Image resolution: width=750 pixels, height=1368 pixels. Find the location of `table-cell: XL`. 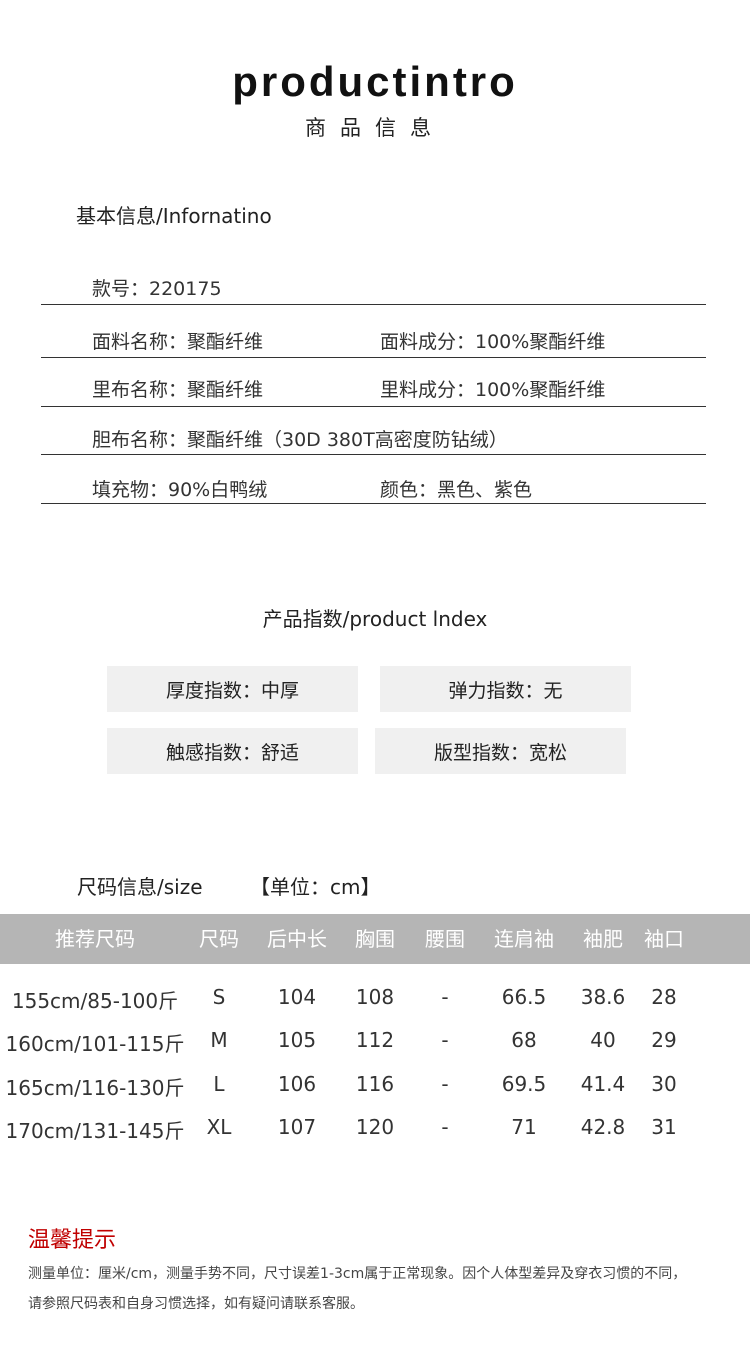

table-cell: XL is located at coordinates (219, 1127).